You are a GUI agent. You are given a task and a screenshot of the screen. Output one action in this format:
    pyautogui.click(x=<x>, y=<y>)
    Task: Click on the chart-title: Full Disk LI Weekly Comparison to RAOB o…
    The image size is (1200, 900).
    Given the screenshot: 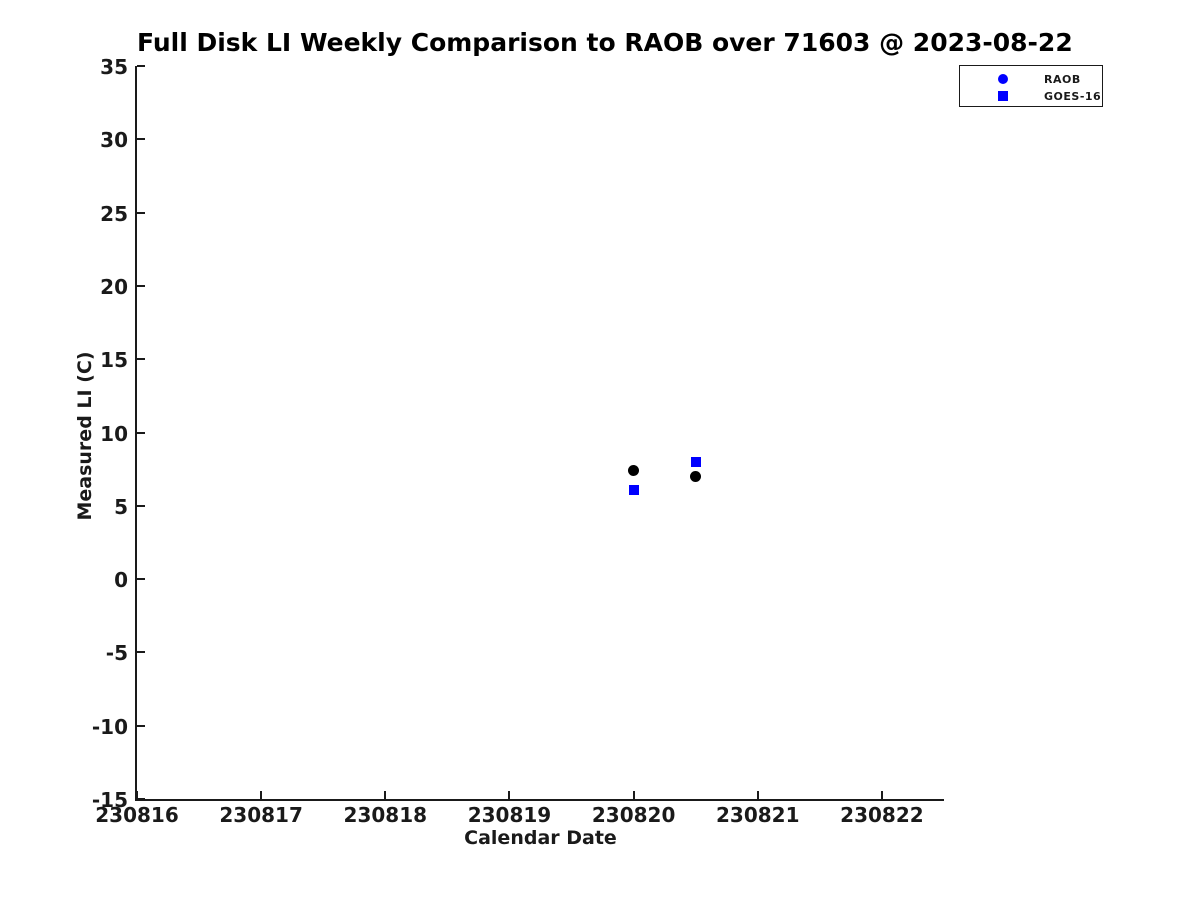 What is the action you would take?
    pyautogui.click(x=605, y=42)
    